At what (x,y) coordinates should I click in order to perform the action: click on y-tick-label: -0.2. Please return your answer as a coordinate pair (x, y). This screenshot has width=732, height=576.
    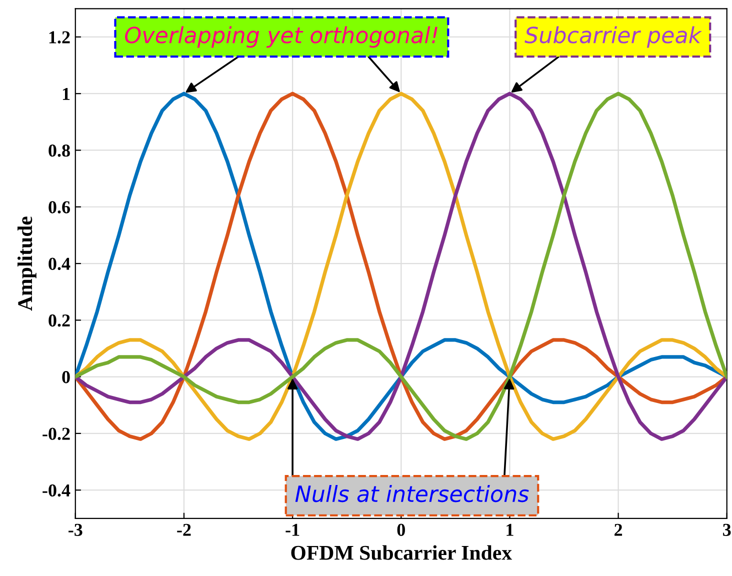
    Looking at the image, I should click on (56, 434).